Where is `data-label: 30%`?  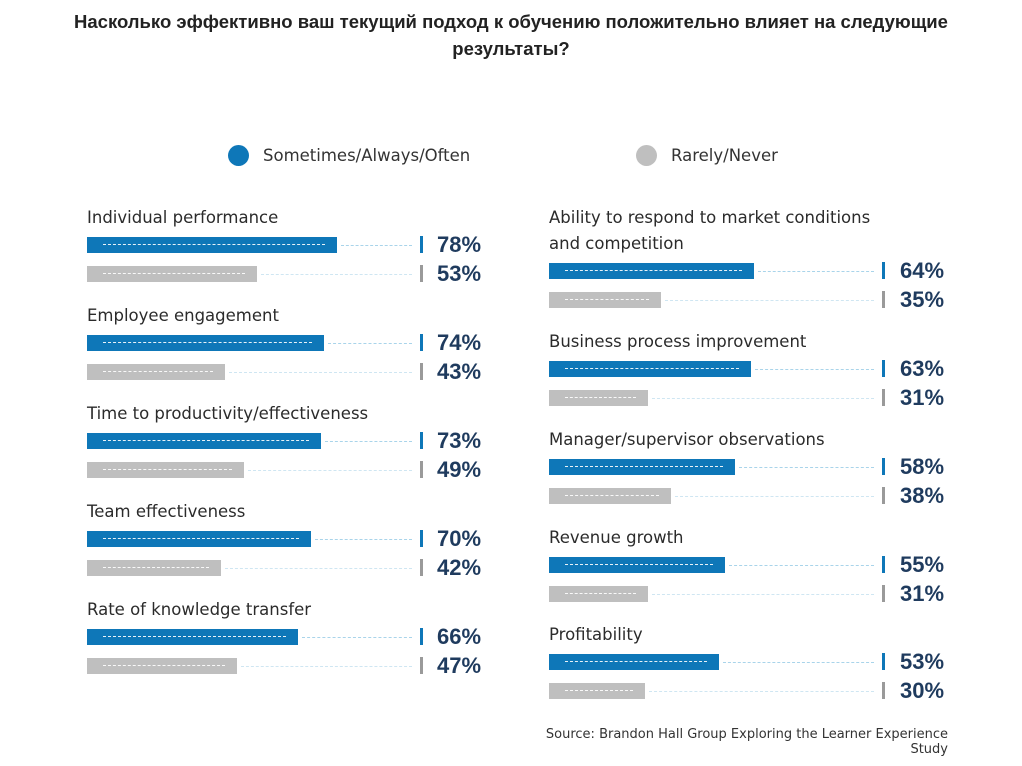 data-label: 30% is located at coordinates (922, 690).